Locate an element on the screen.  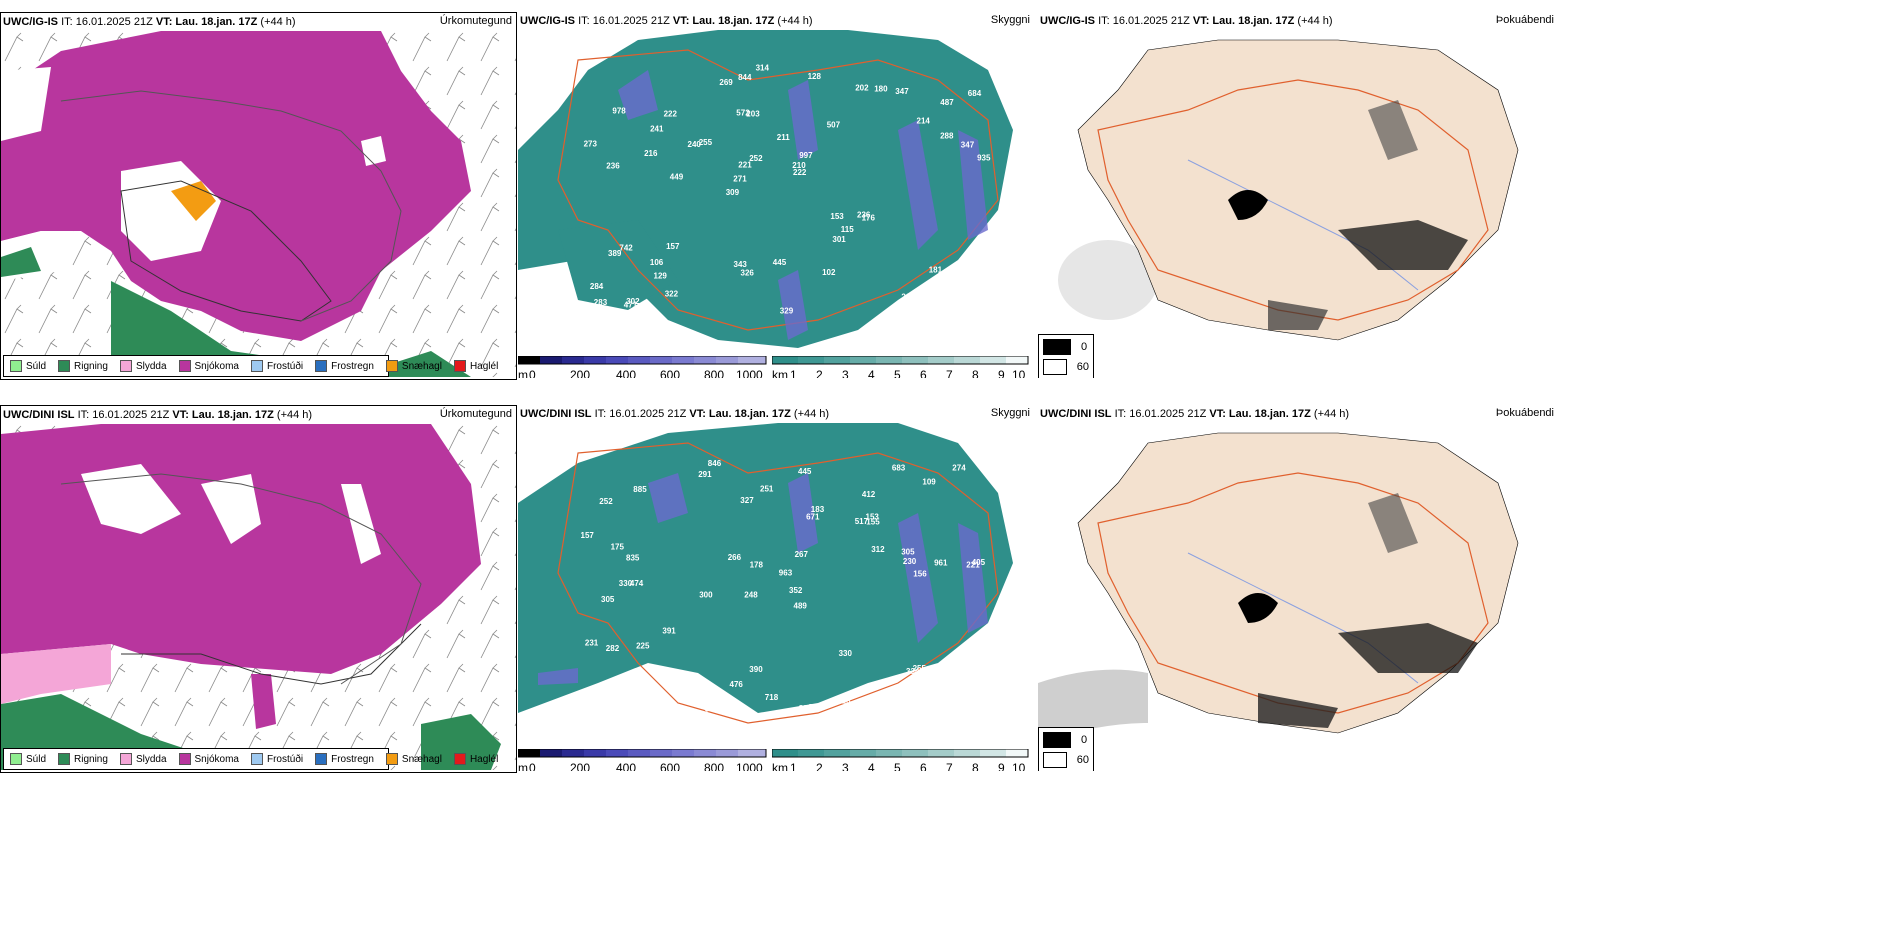
elevation-label: 302 is located at coordinates (633, 301).